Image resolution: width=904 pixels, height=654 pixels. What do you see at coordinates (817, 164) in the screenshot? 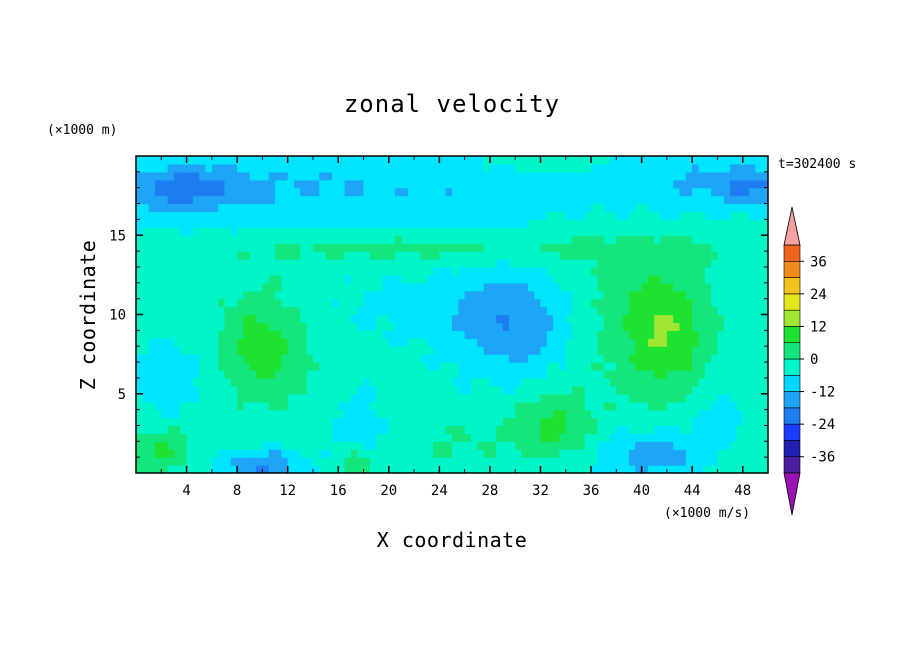
I see `time-label: t=302400 s` at bounding box center [817, 164].